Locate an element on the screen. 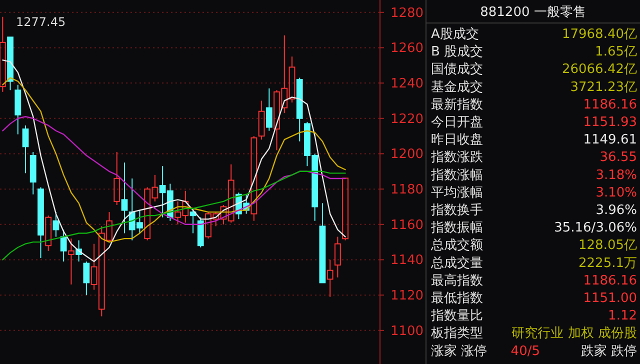  category-label: 昨日收盘 is located at coordinates (457, 140).